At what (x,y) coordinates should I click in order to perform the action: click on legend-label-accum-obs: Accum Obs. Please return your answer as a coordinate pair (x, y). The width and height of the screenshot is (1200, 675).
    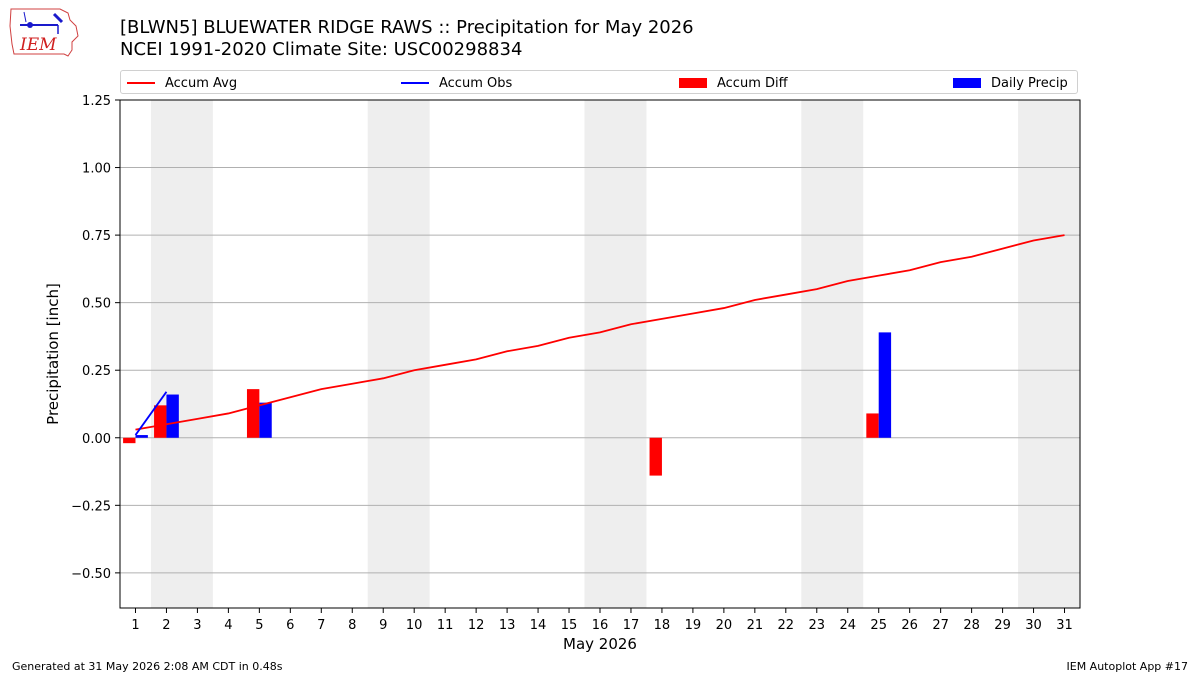
    Looking at the image, I should click on (476, 83).